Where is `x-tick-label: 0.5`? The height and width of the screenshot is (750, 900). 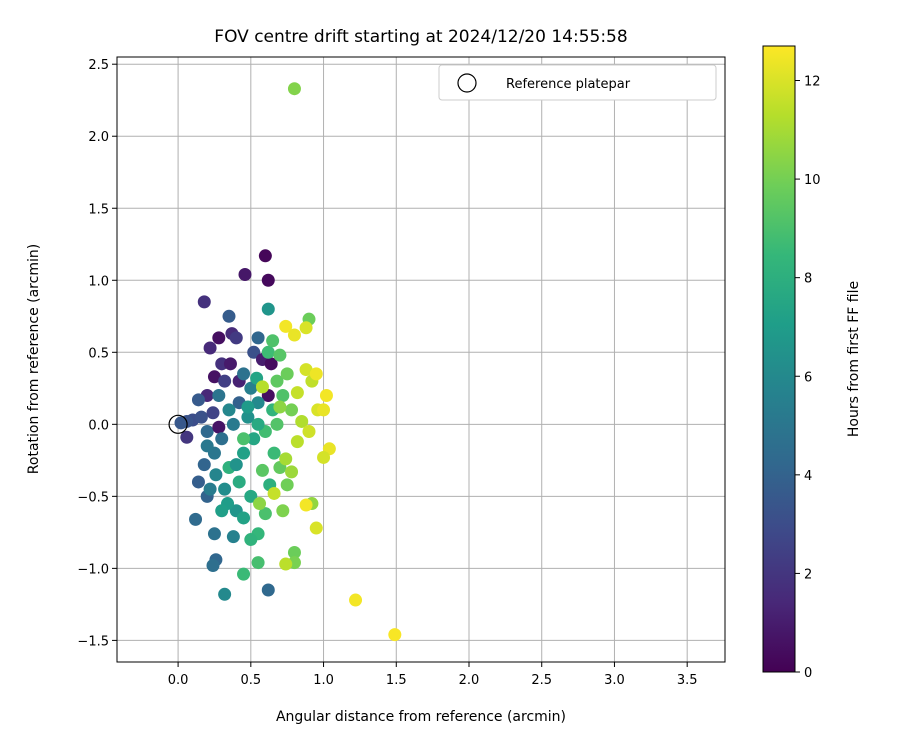 x-tick-label: 0.5 is located at coordinates (250, 680).